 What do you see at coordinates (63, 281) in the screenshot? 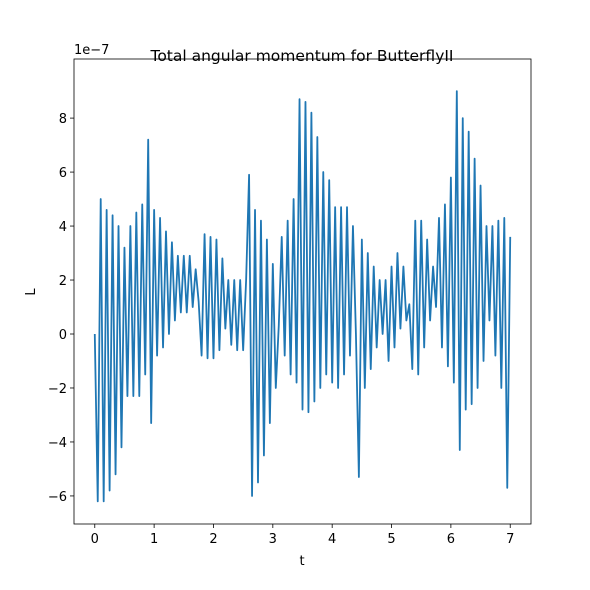
I see `y-tick-label: 2` at bounding box center [63, 281].